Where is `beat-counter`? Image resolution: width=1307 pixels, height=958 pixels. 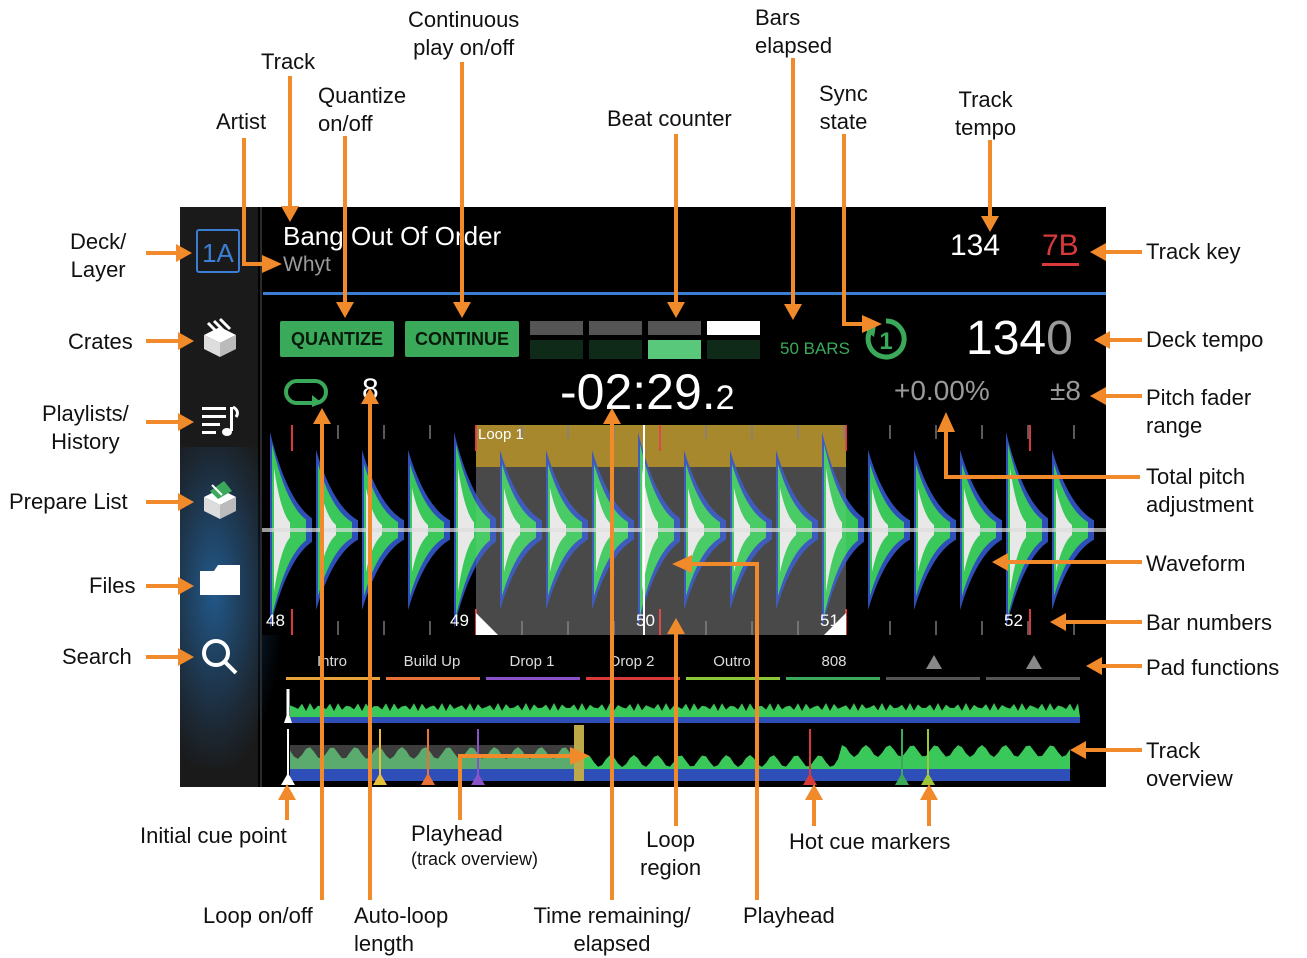
beat-counter is located at coordinates (645, 340).